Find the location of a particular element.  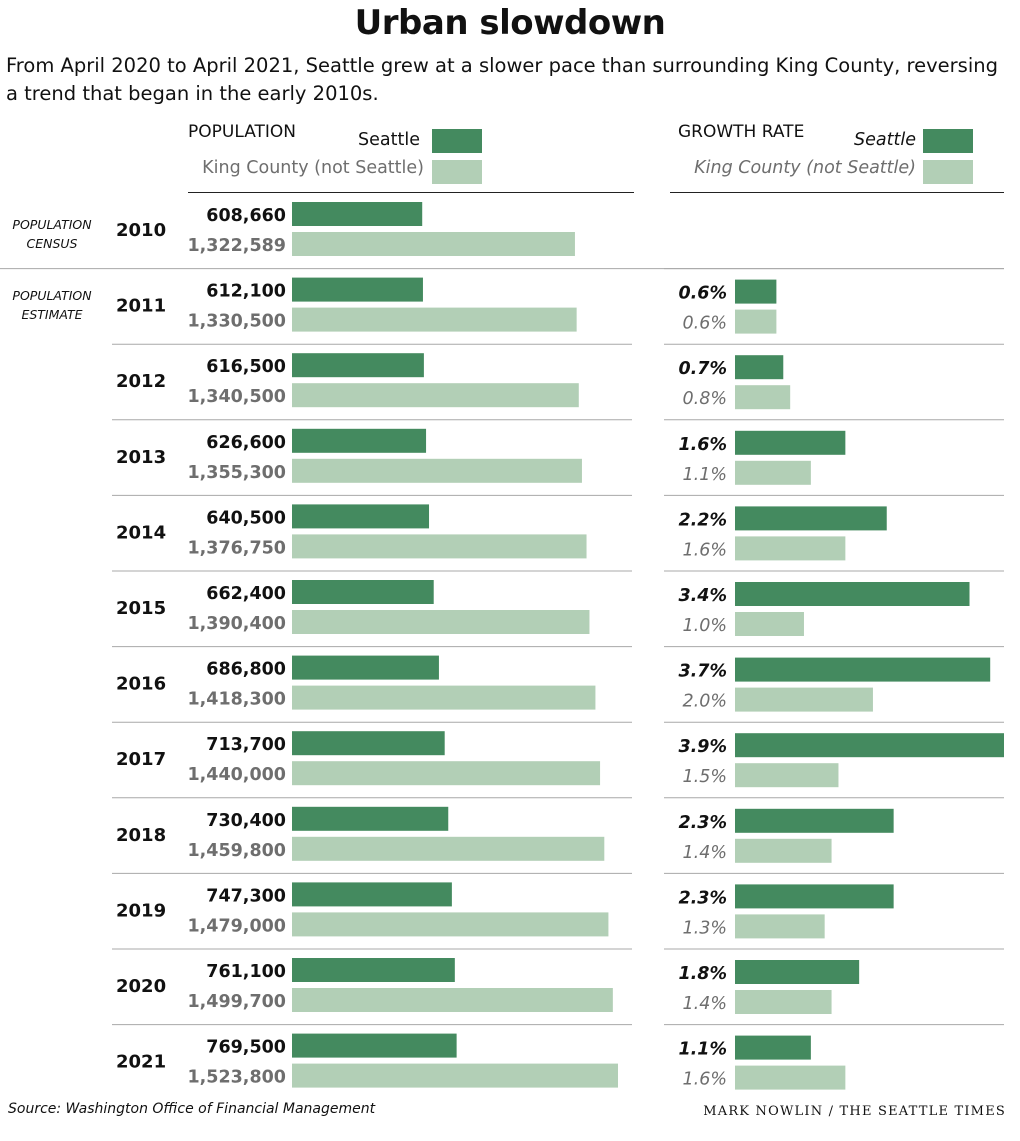

year-label: 2011 is located at coordinates (141, 306).